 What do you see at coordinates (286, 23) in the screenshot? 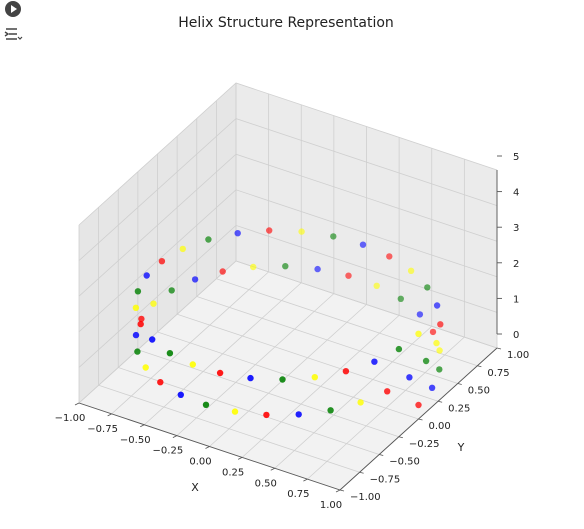
I see `chart-title: Helix Structure Representation` at bounding box center [286, 23].